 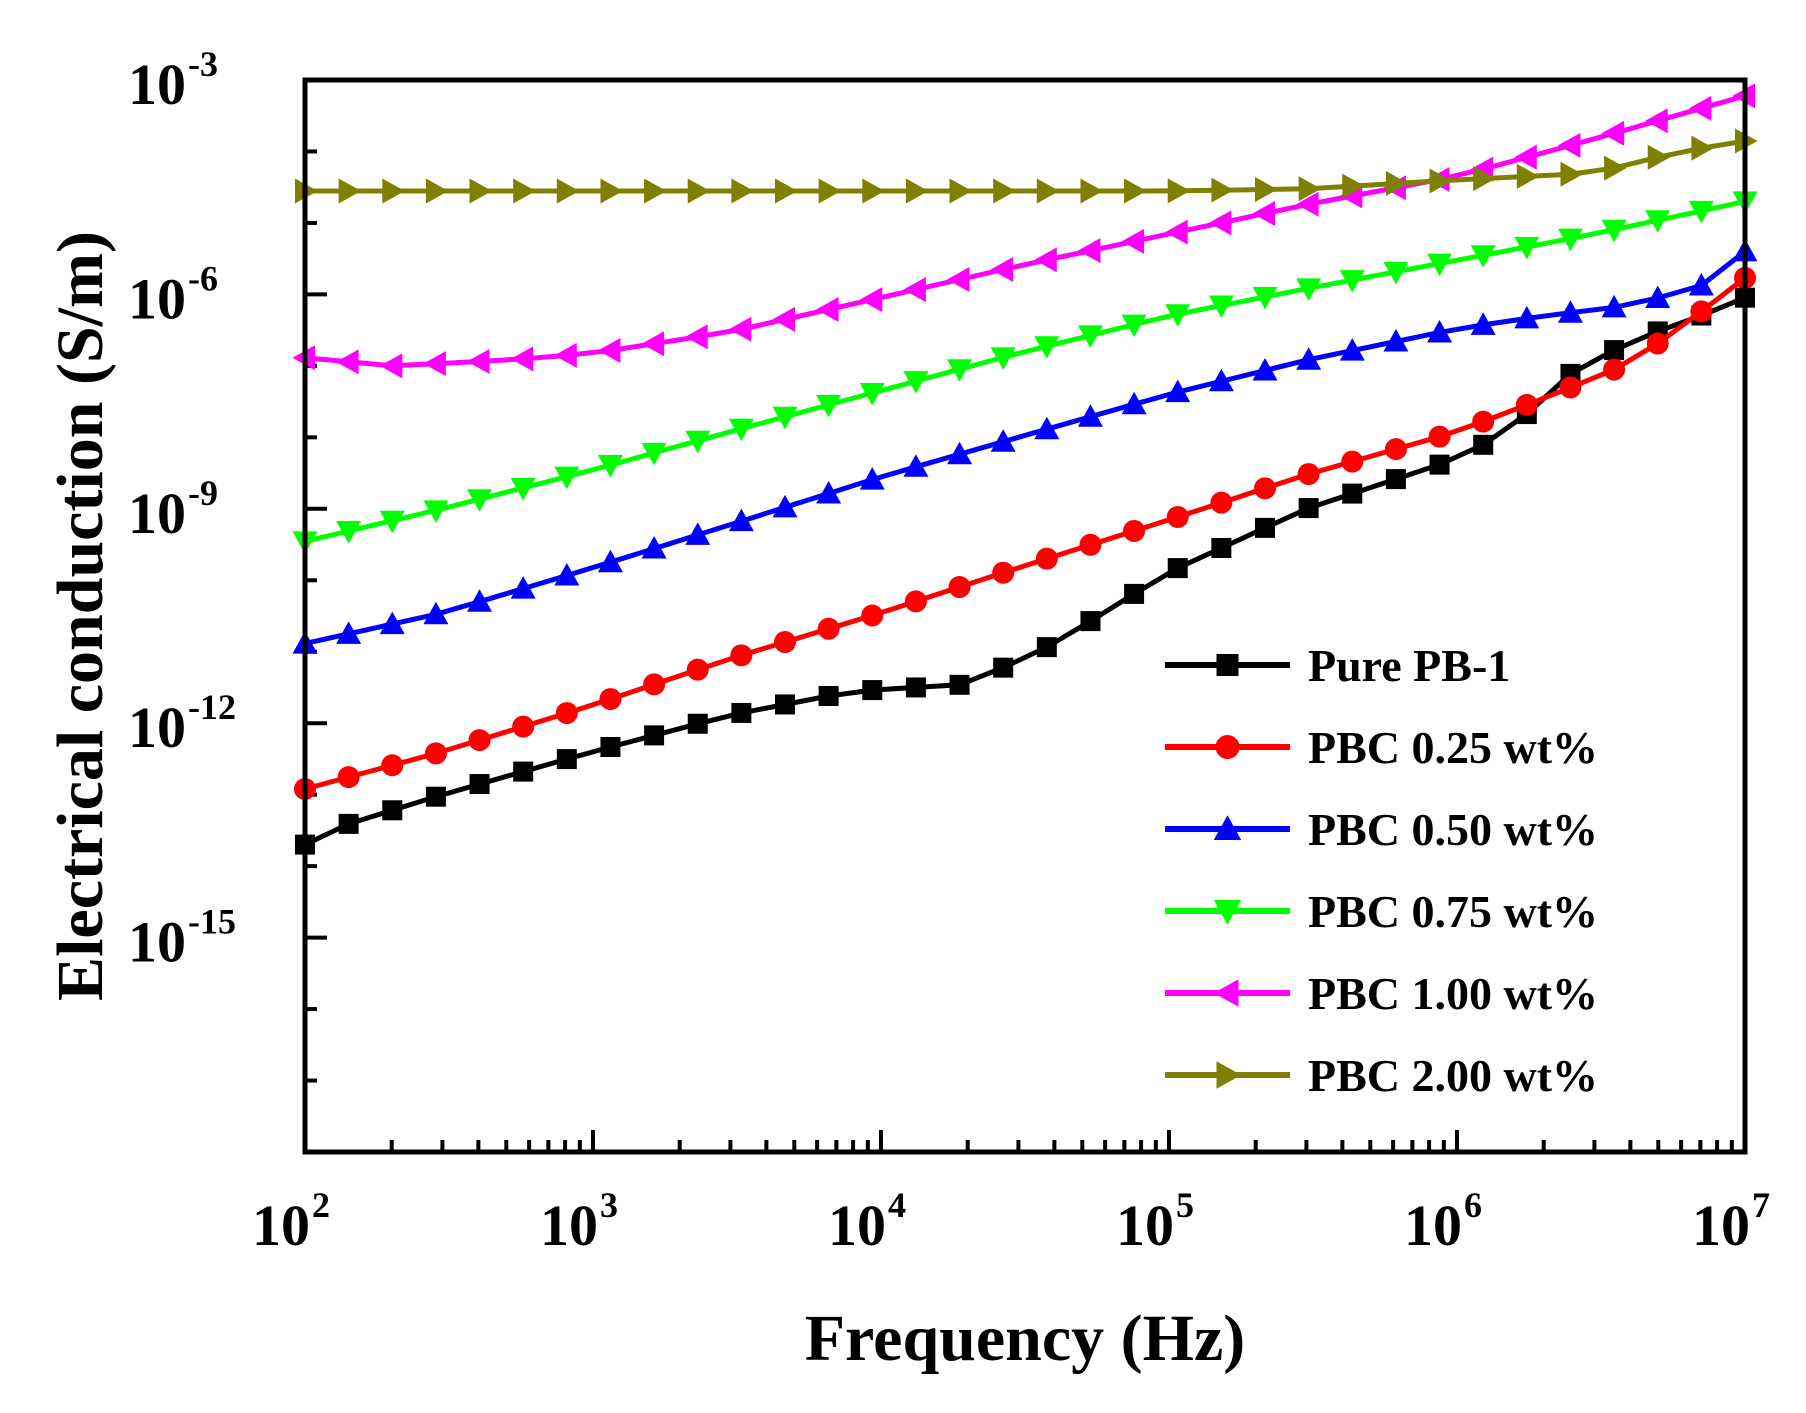 What do you see at coordinates (867, 1221) in the screenshot?
I see `x-tick-label: 10⁴` at bounding box center [867, 1221].